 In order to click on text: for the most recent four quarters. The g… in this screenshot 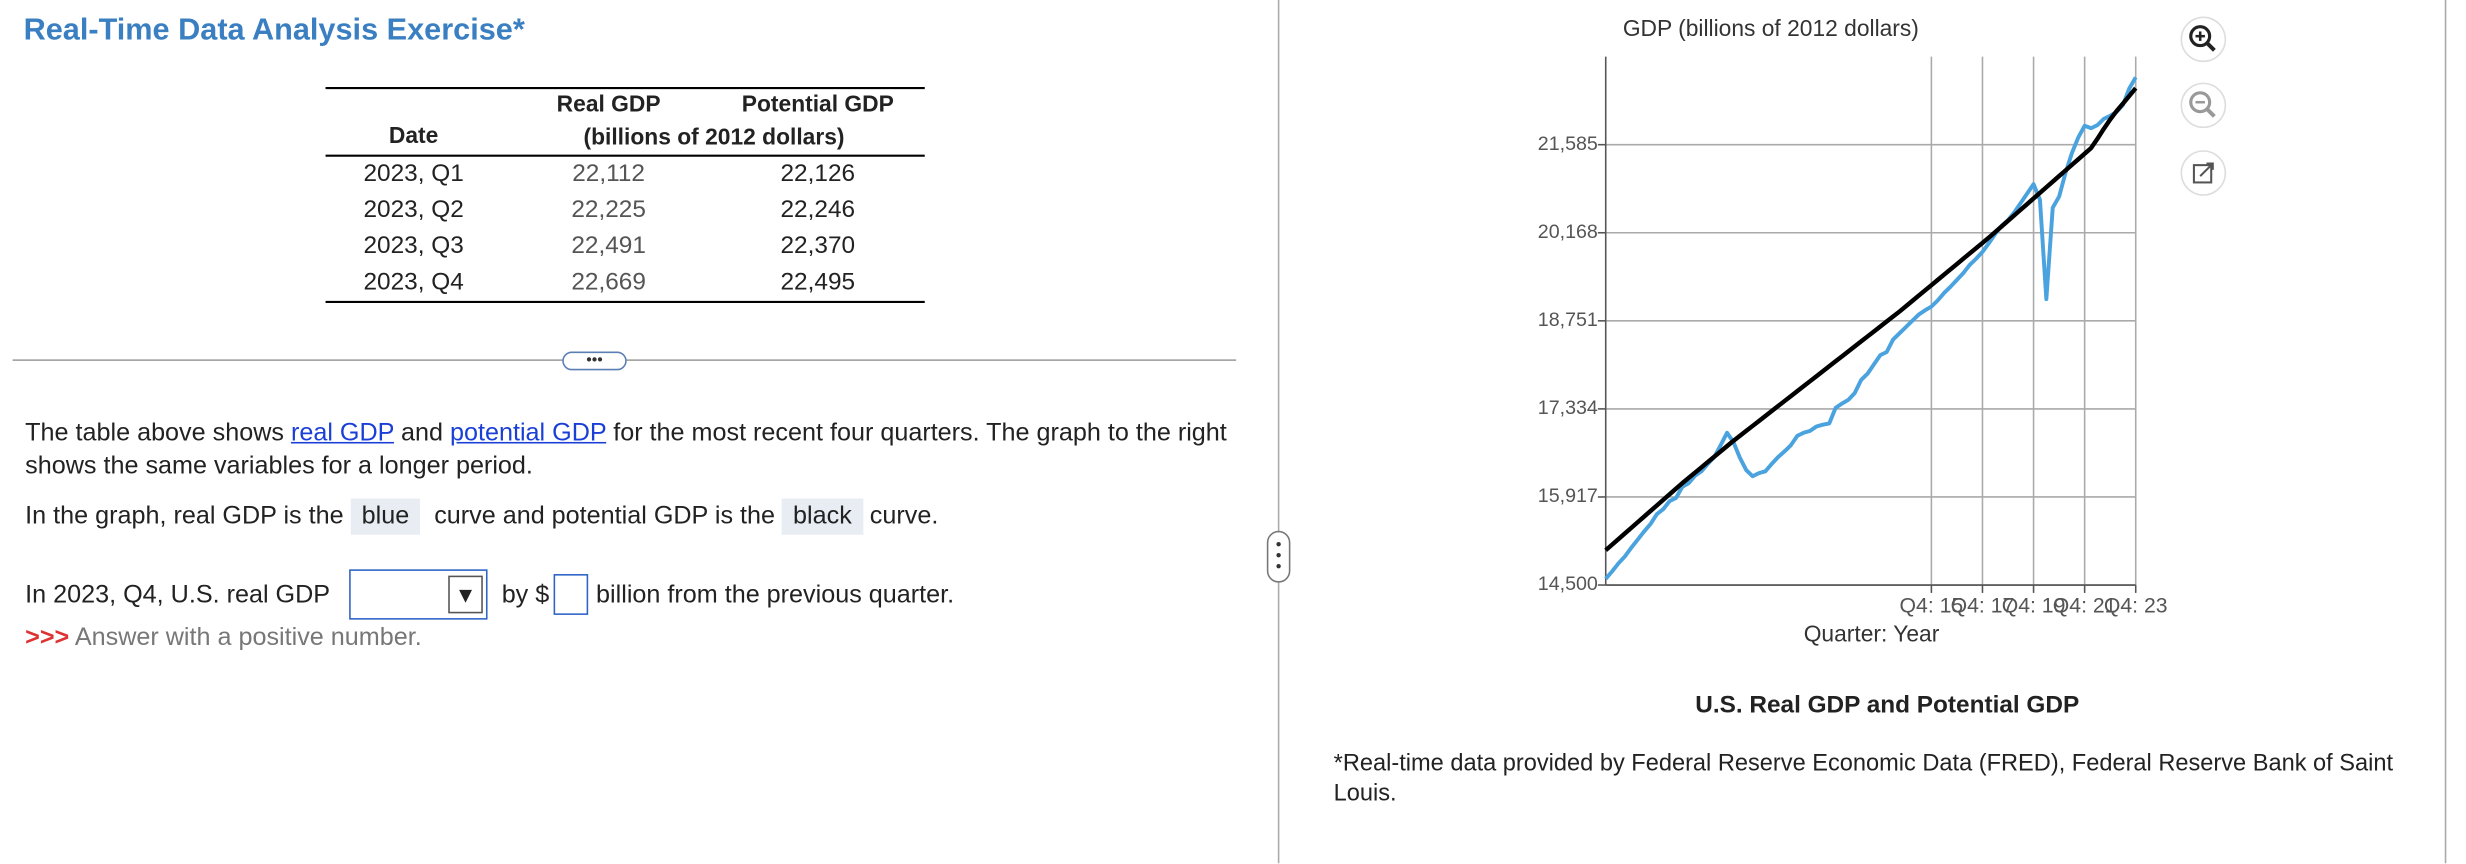, I will do `click(626, 449)`.